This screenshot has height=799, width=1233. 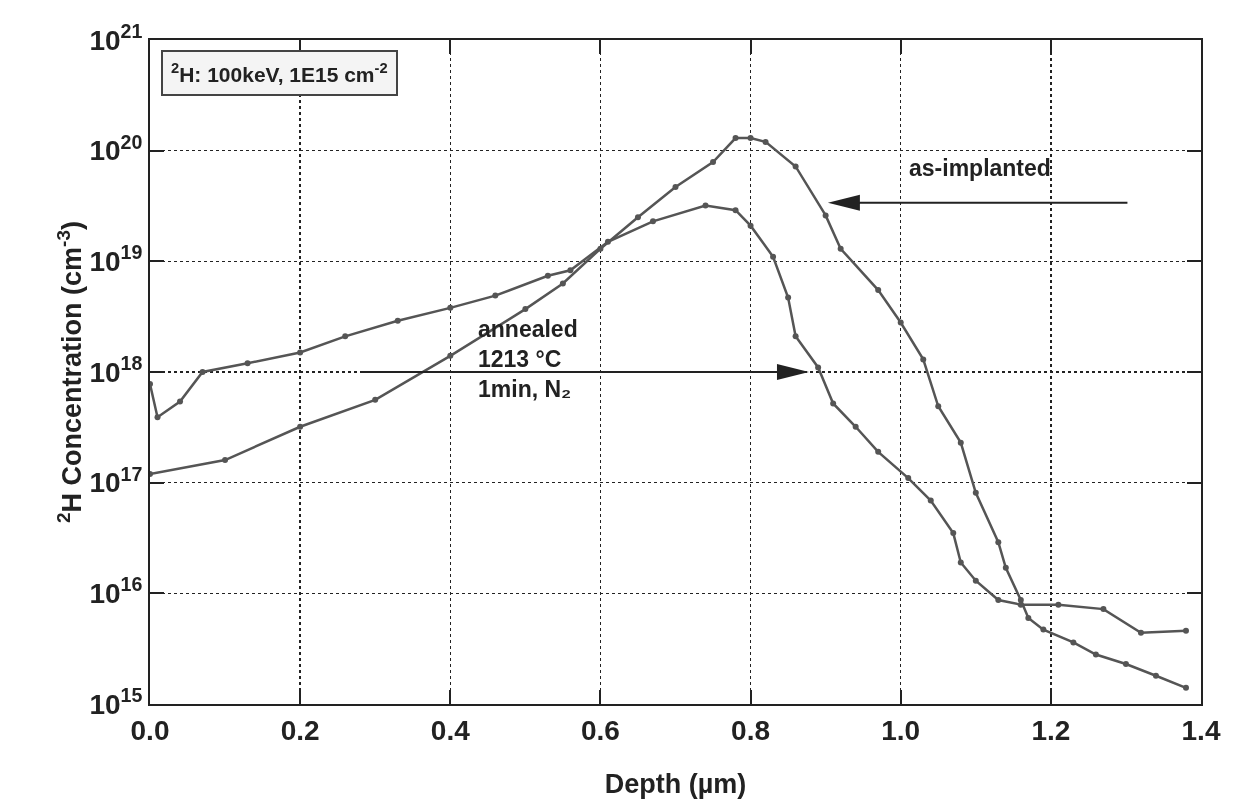 I want to click on x-tick-label: 1.2, so click(x=1051, y=730).